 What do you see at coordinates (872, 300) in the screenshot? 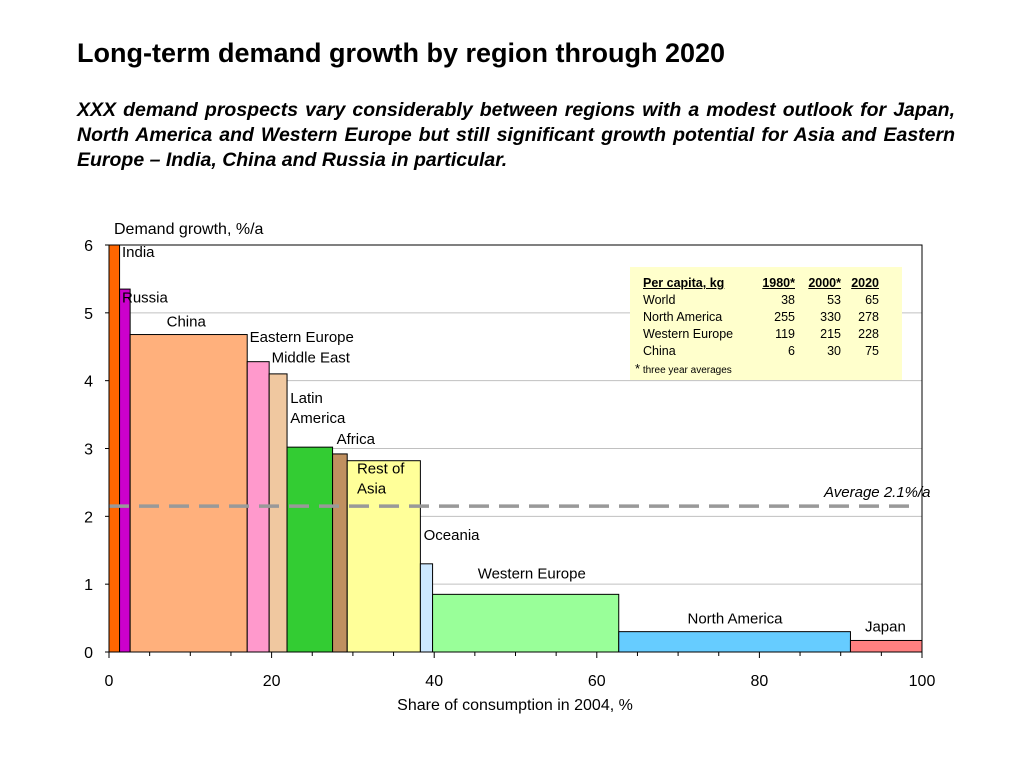
I see `row-2020: 65` at bounding box center [872, 300].